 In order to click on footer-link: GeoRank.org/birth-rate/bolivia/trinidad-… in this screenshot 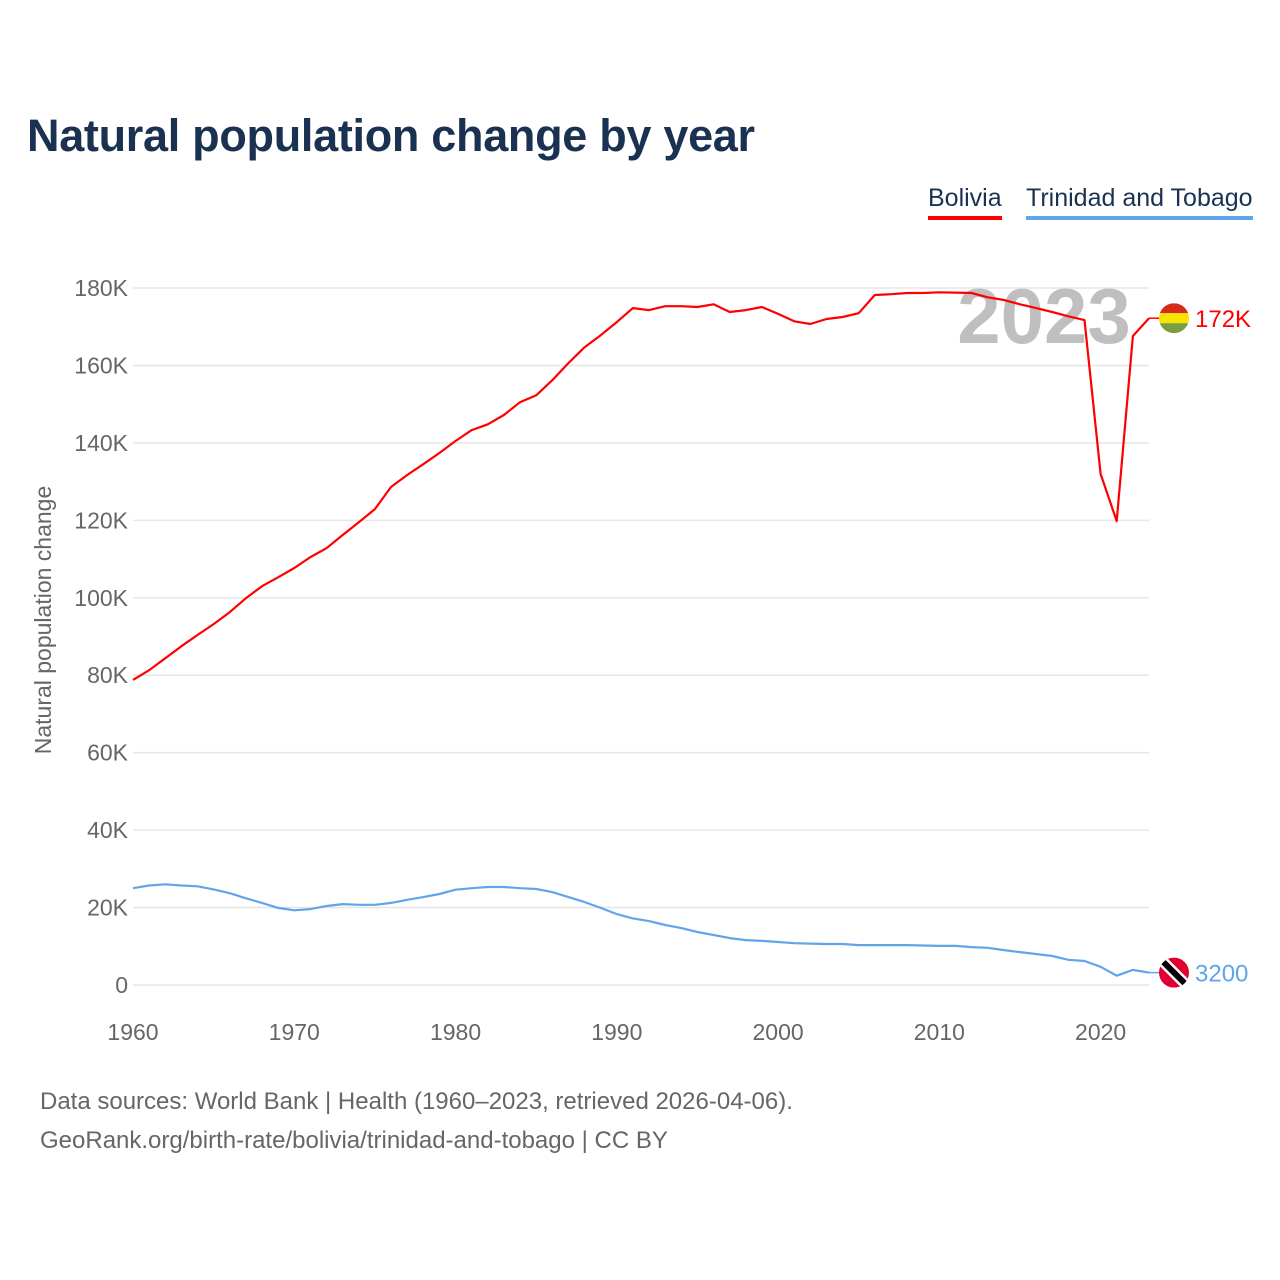, I will do `click(354, 1140)`.